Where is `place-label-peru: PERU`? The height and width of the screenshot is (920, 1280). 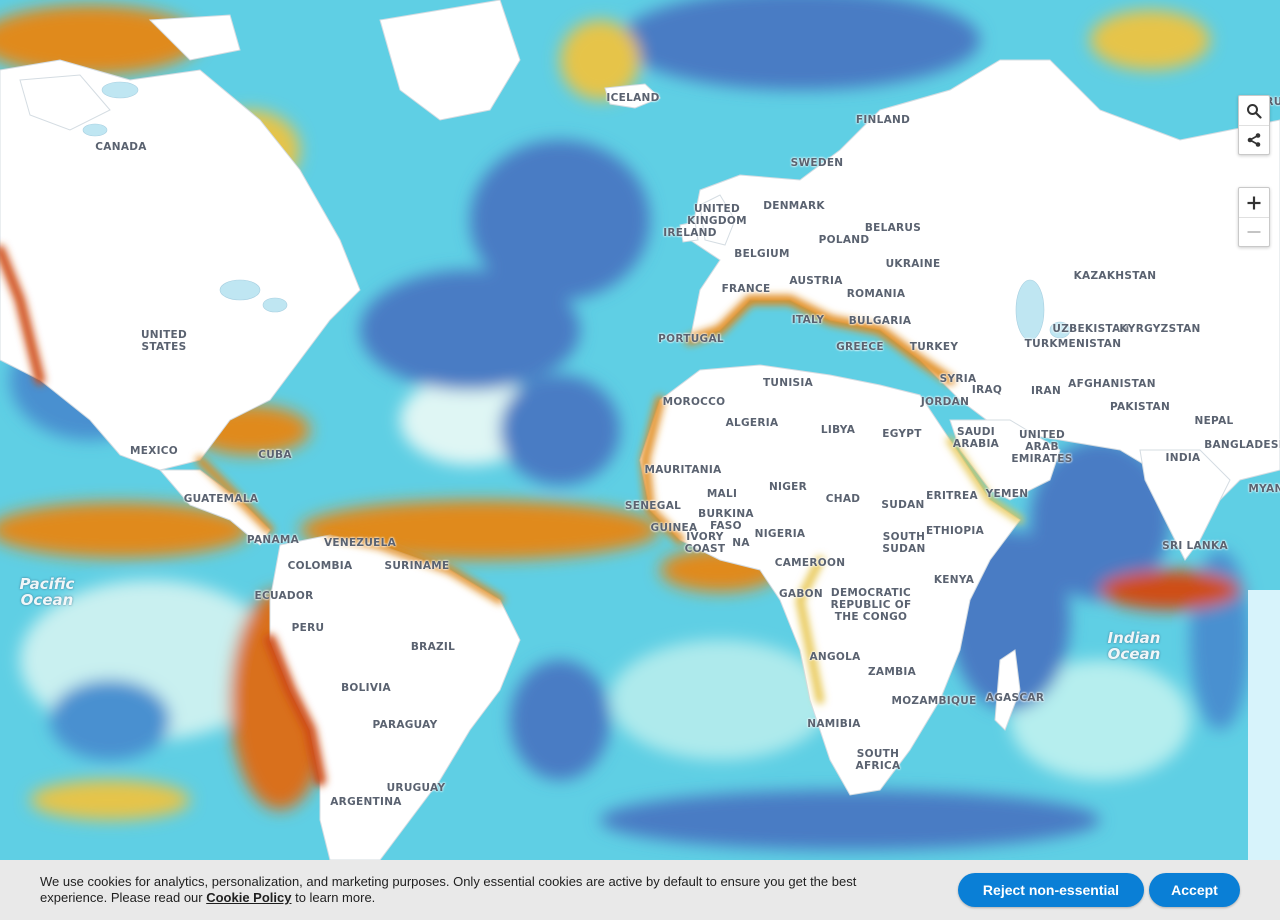 place-label-peru: PERU is located at coordinates (308, 628).